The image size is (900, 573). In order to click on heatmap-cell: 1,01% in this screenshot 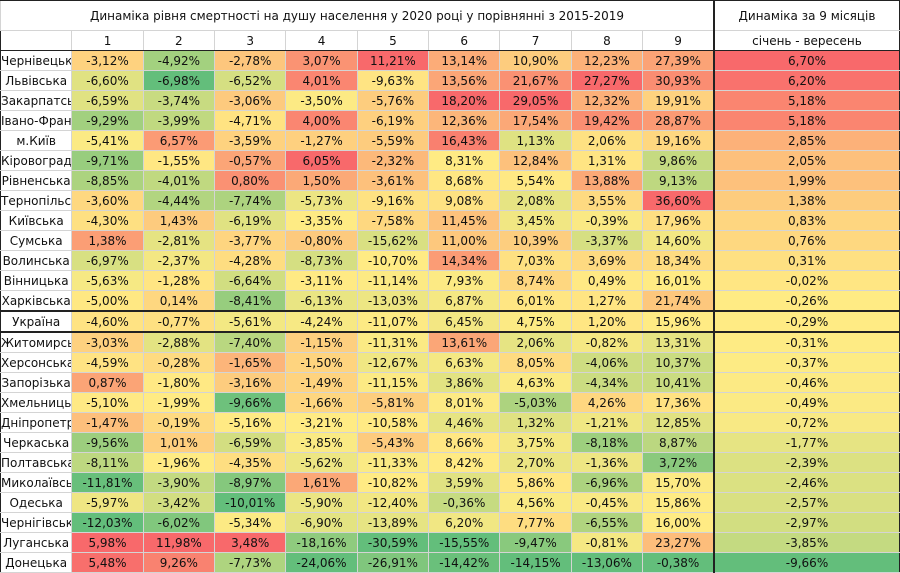, I will do `click(179, 442)`.